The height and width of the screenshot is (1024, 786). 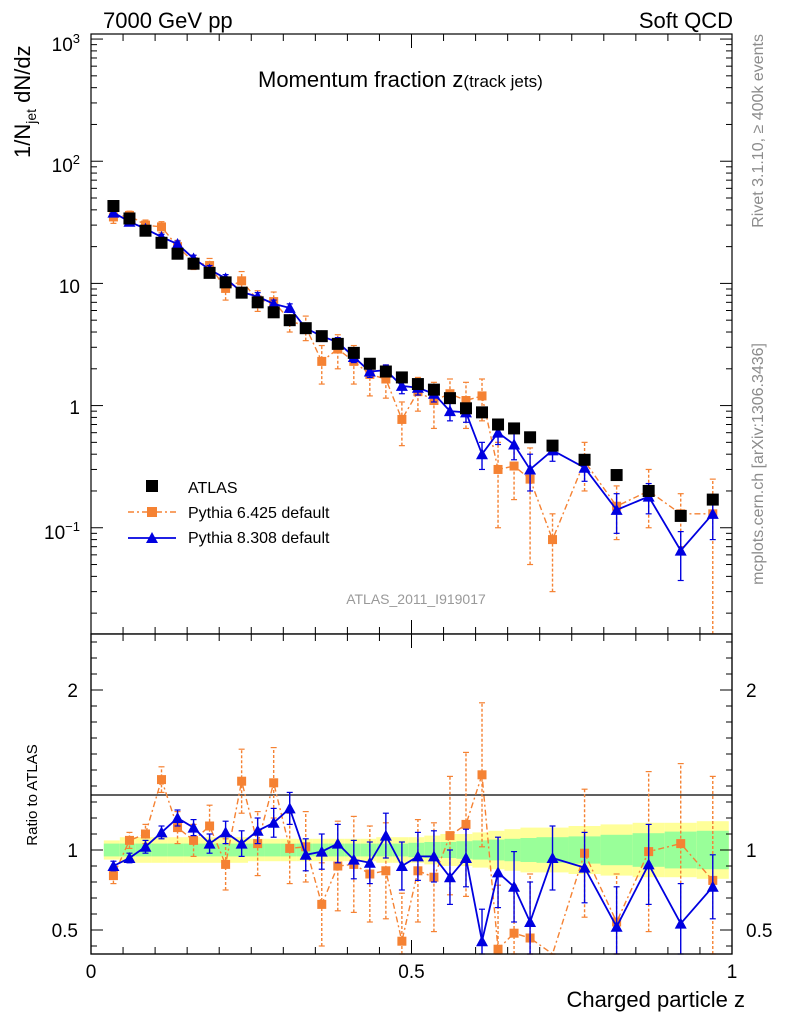 What do you see at coordinates (152, 512) in the screenshot?
I see `legend-marker-py6` at bounding box center [152, 512].